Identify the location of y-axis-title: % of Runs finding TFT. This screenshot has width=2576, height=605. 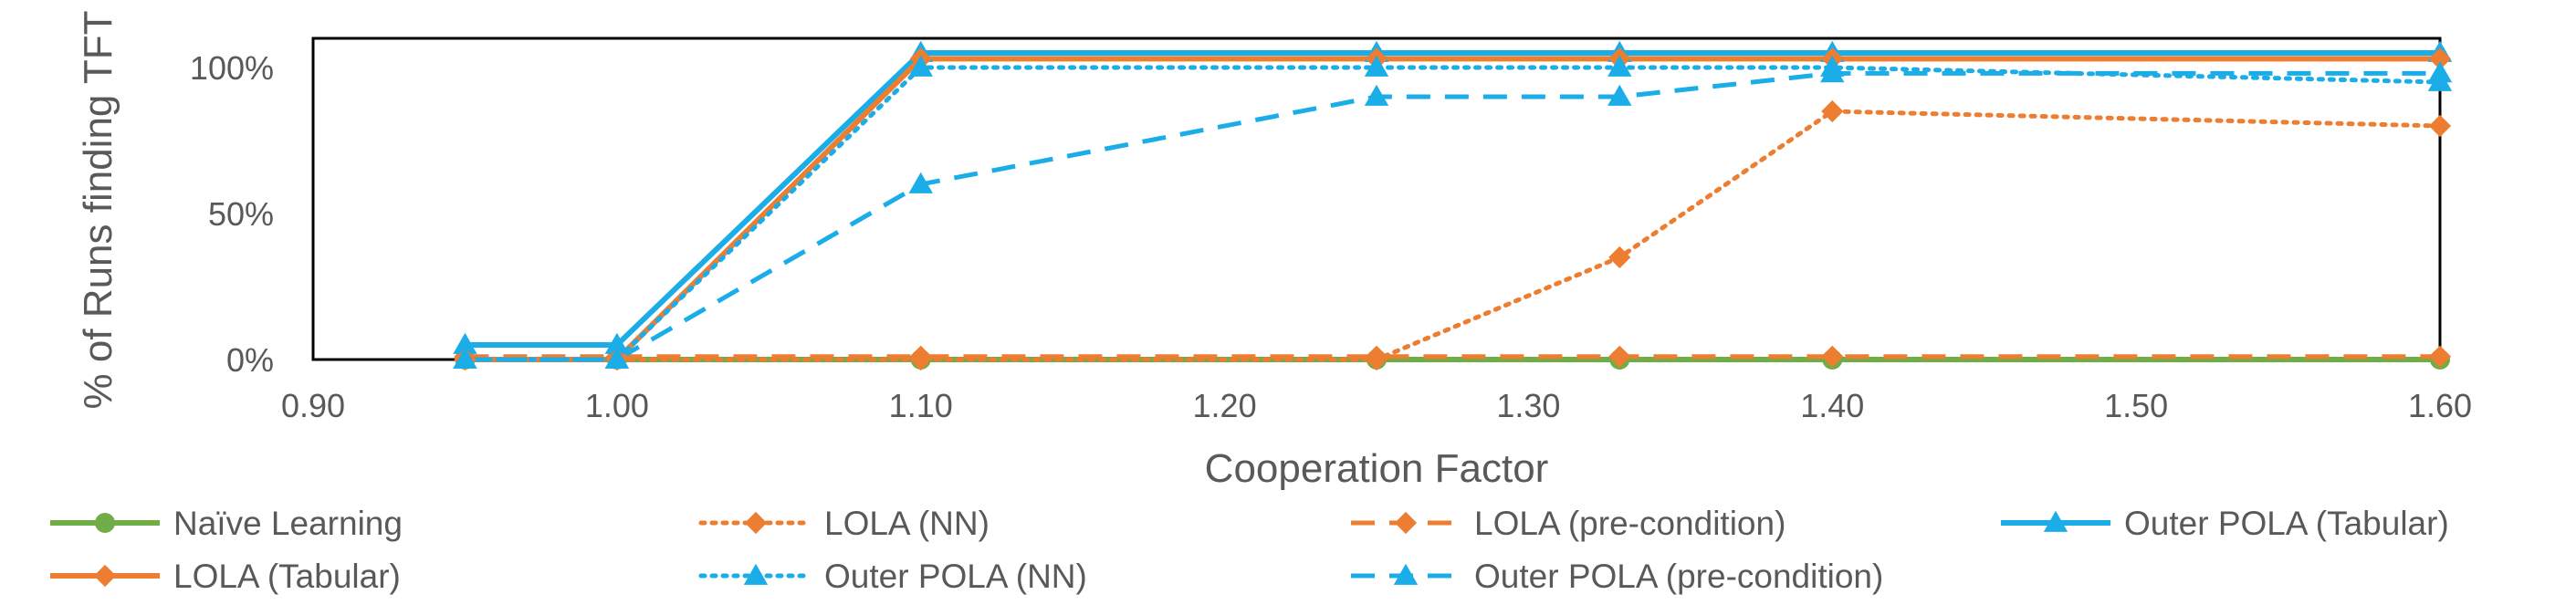
(98, 210).